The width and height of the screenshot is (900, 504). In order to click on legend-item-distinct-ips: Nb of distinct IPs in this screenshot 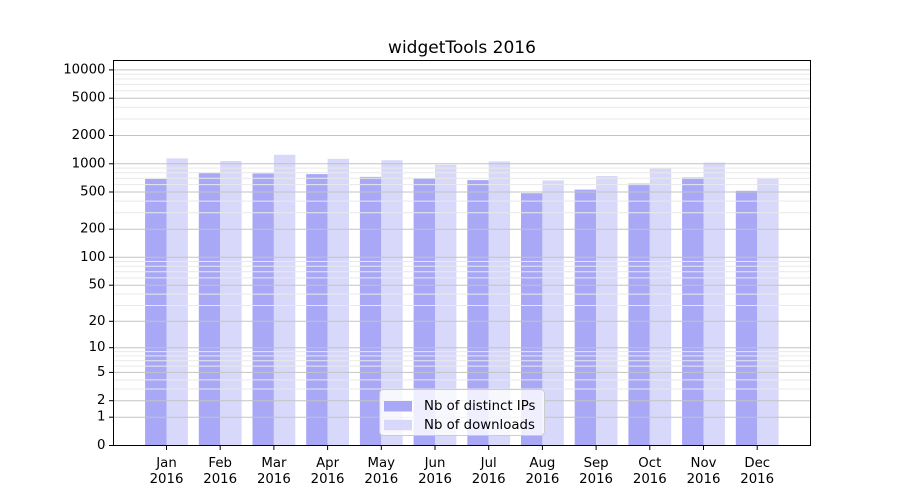, I will do `click(460, 406)`.